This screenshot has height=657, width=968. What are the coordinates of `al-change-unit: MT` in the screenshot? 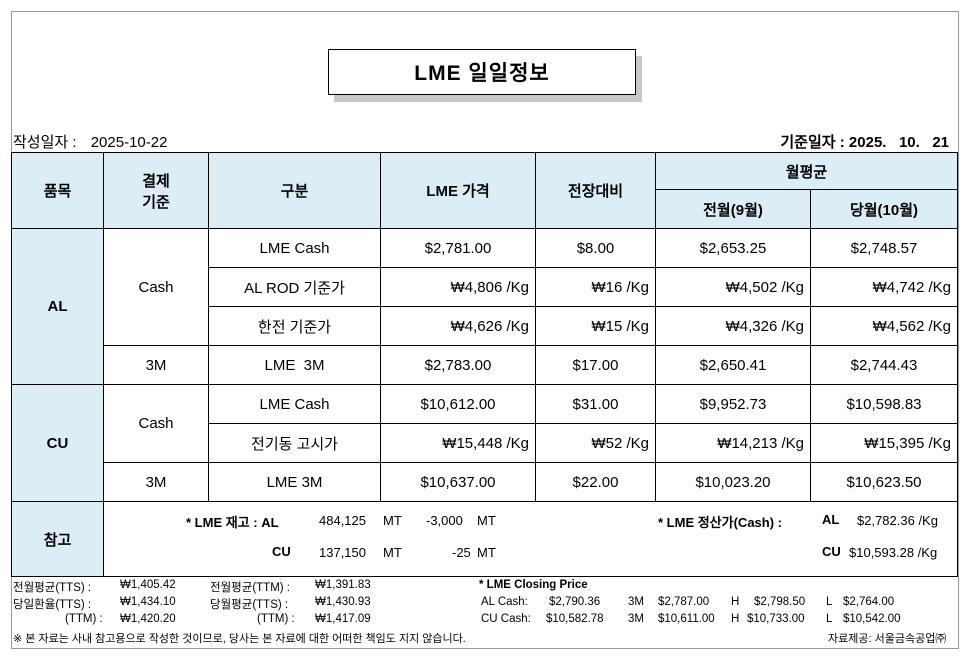 It's located at (486, 520).